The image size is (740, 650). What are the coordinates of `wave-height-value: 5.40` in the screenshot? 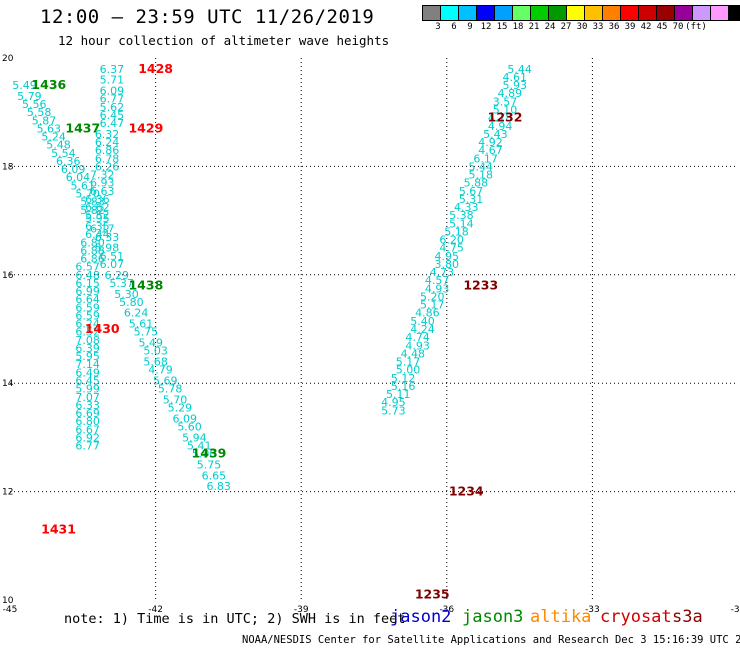 It's located at (422, 321).